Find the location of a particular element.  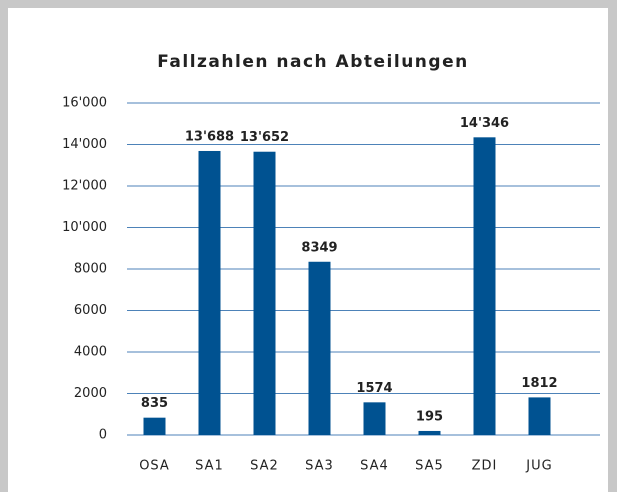

value-label: 13'652 is located at coordinates (264, 137).